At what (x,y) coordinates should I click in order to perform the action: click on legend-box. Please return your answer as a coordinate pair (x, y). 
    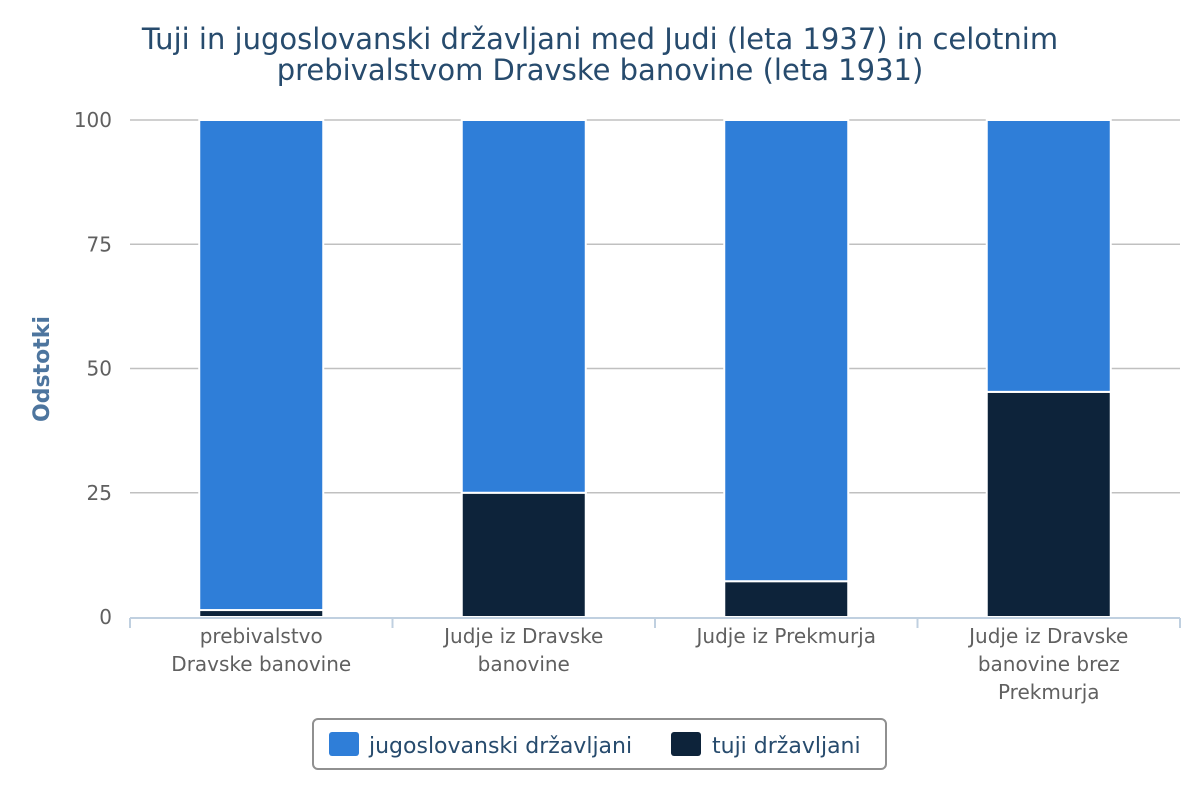
    Looking at the image, I should click on (599, 744).